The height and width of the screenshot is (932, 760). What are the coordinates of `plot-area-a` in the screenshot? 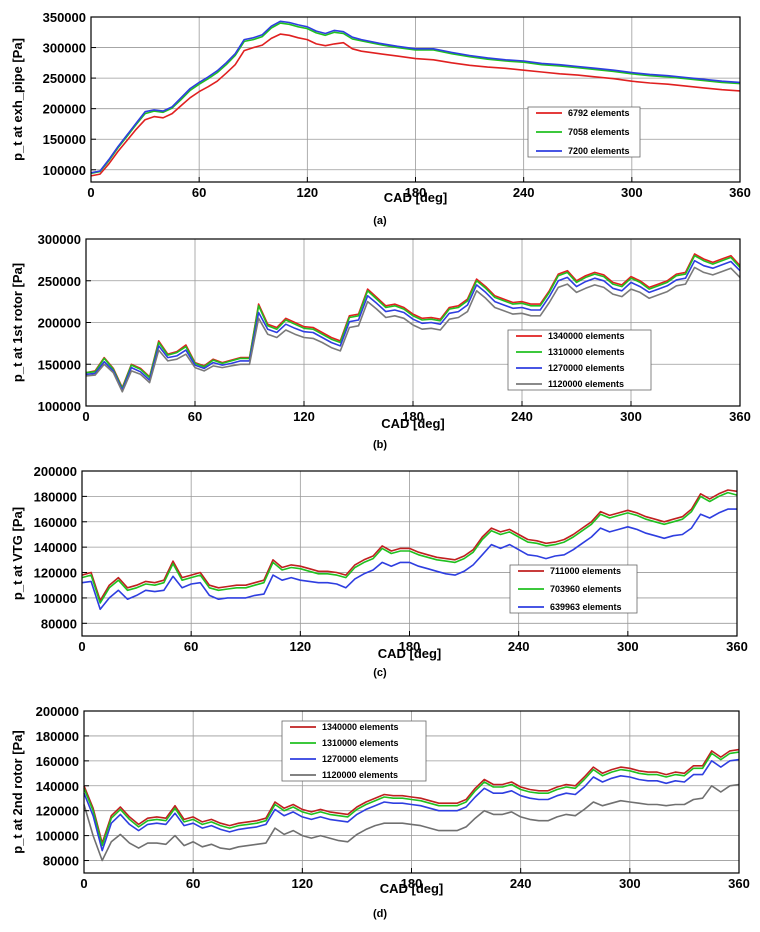 It's located at (415, 98).